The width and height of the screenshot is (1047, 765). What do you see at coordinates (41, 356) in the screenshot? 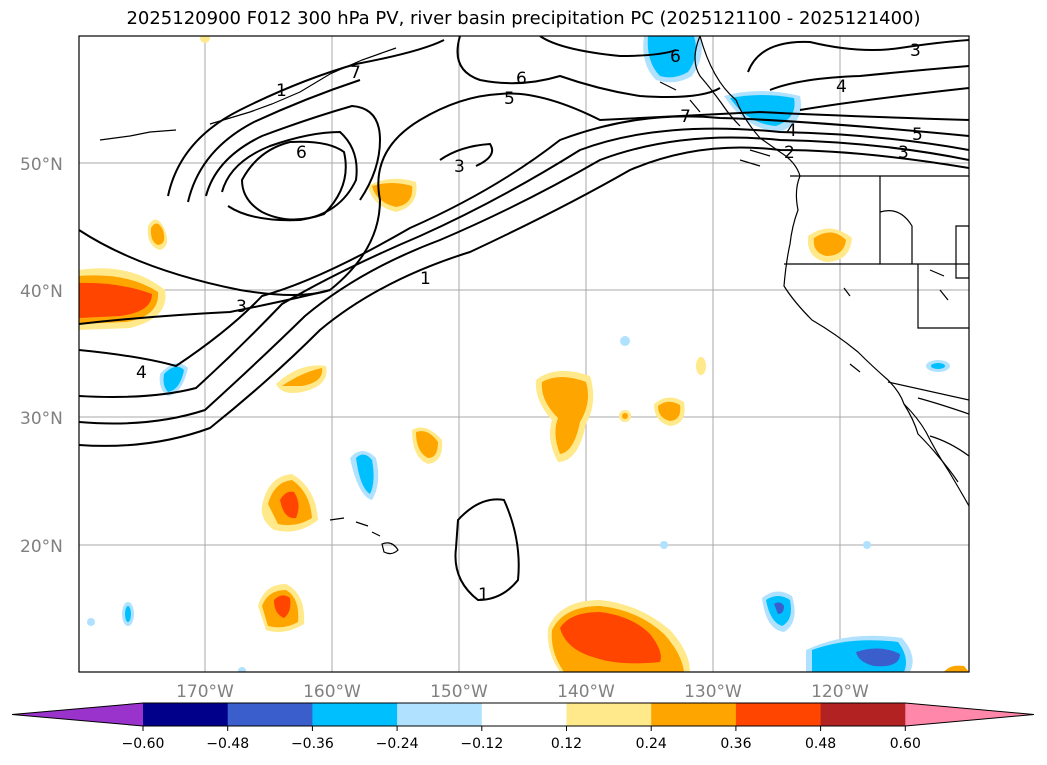
I see `latitude-labels: 50°N 40°N 30°N 20°N` at bounding box center [41, 356].